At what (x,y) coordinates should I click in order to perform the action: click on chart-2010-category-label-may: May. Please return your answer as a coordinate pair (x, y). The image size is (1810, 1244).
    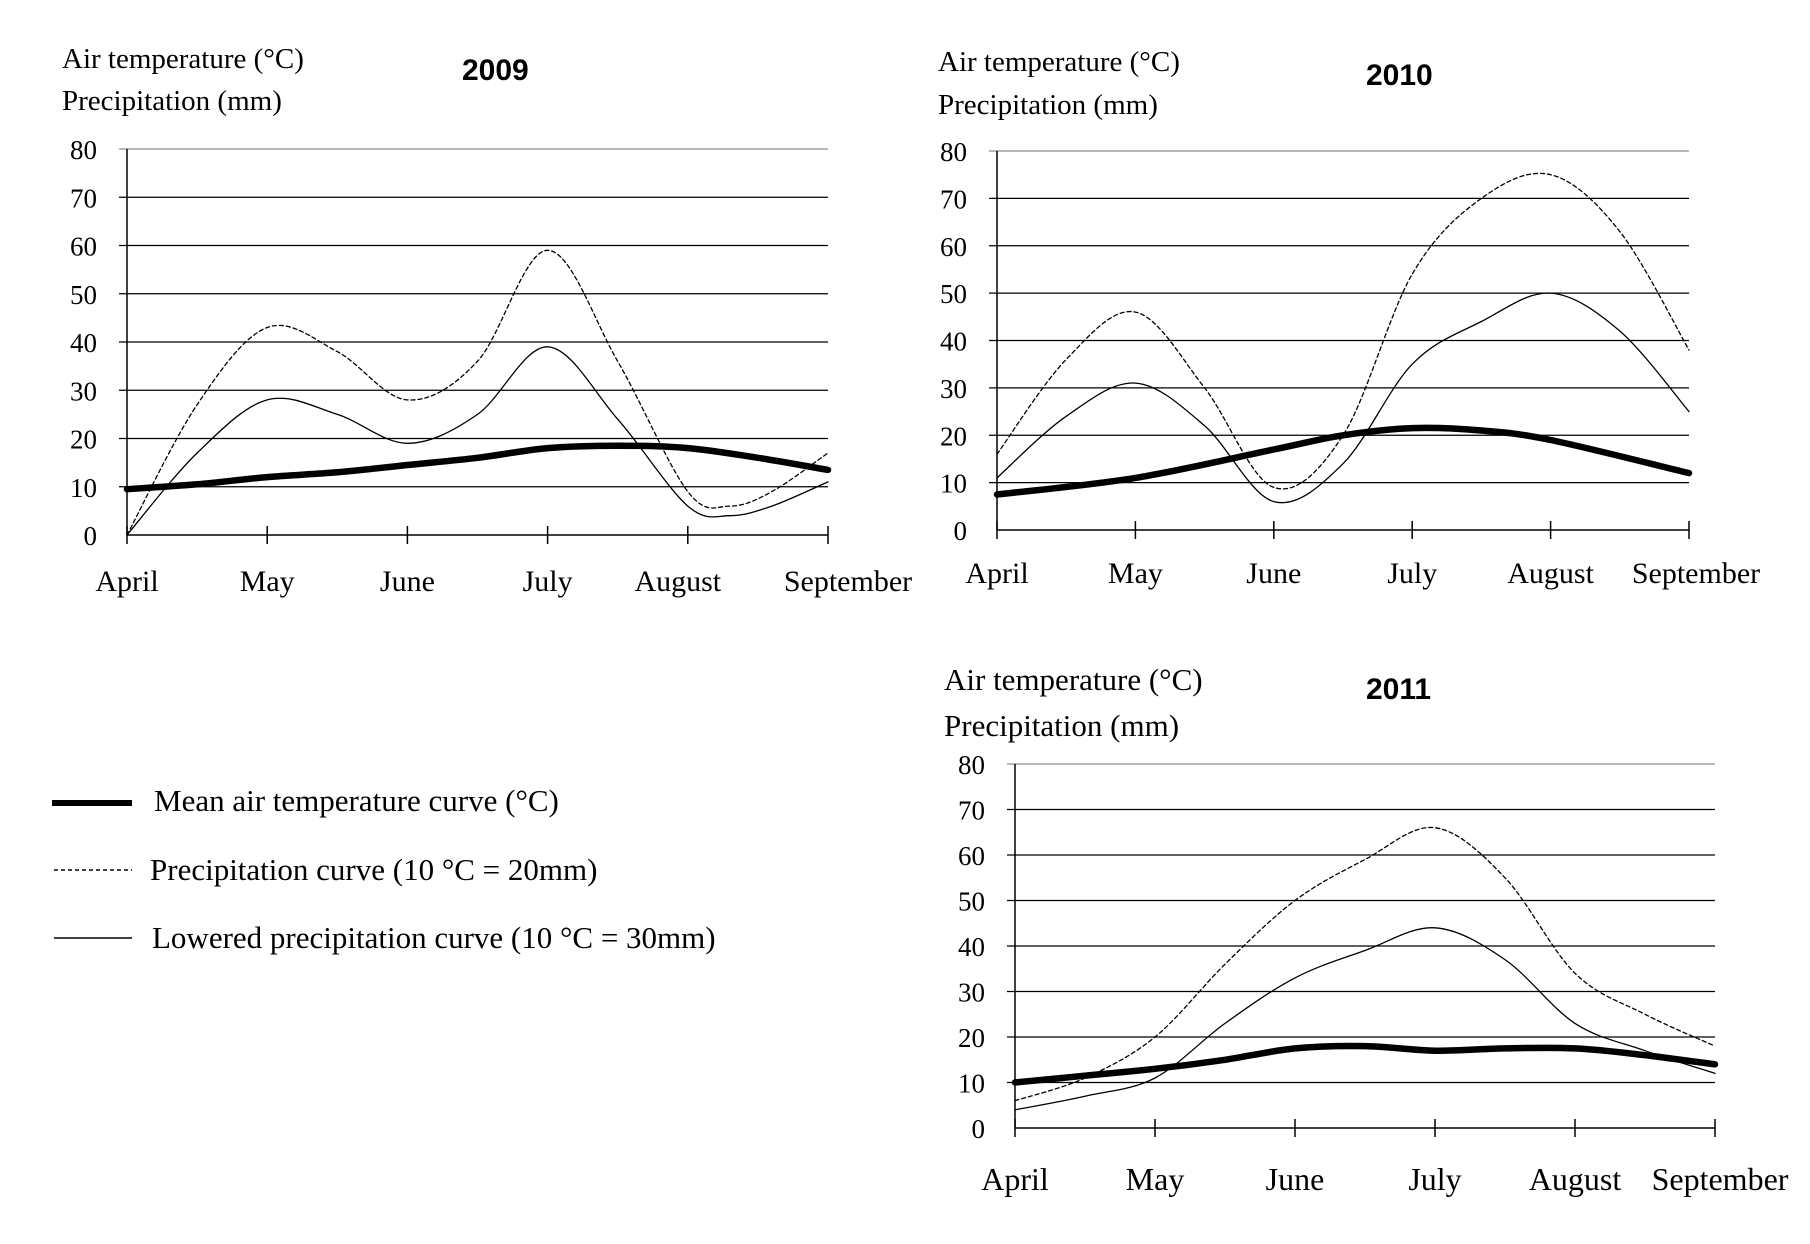
    Looking at the image, I should click on (1135, 573).